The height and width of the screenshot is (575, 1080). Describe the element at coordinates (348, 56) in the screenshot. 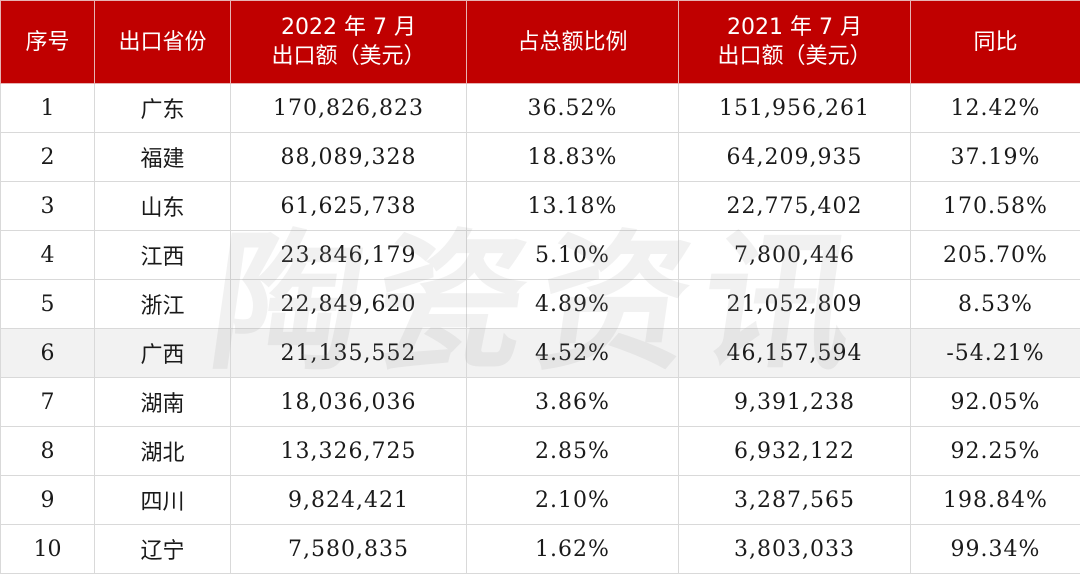

I see `header-export-2022-line2: 出口额（美元）` at that location.